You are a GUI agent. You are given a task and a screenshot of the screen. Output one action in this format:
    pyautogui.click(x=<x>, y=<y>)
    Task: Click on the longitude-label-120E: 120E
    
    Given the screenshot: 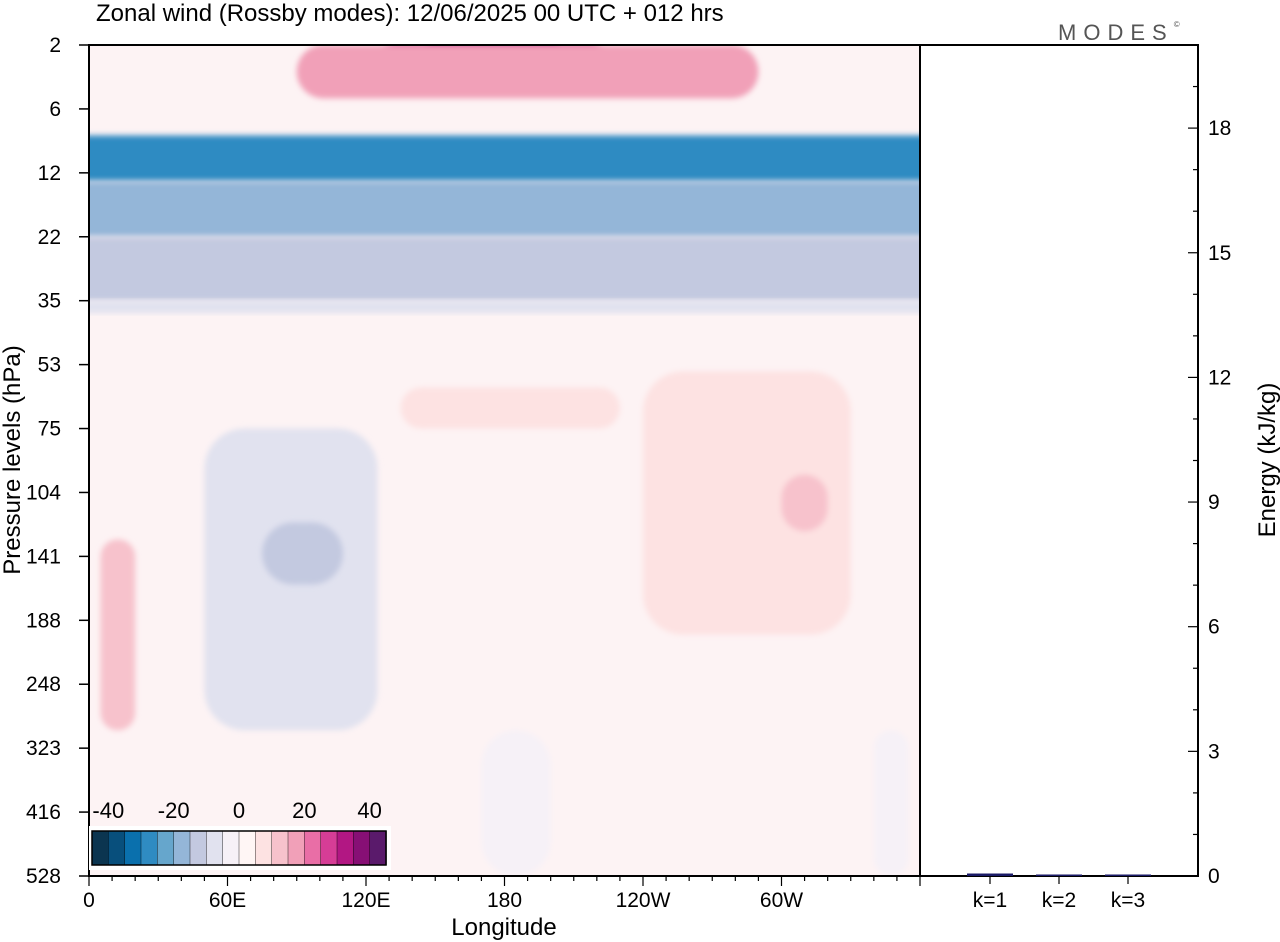 What is the action you would take?
    pyautogui.click(x=365, y=900)
    